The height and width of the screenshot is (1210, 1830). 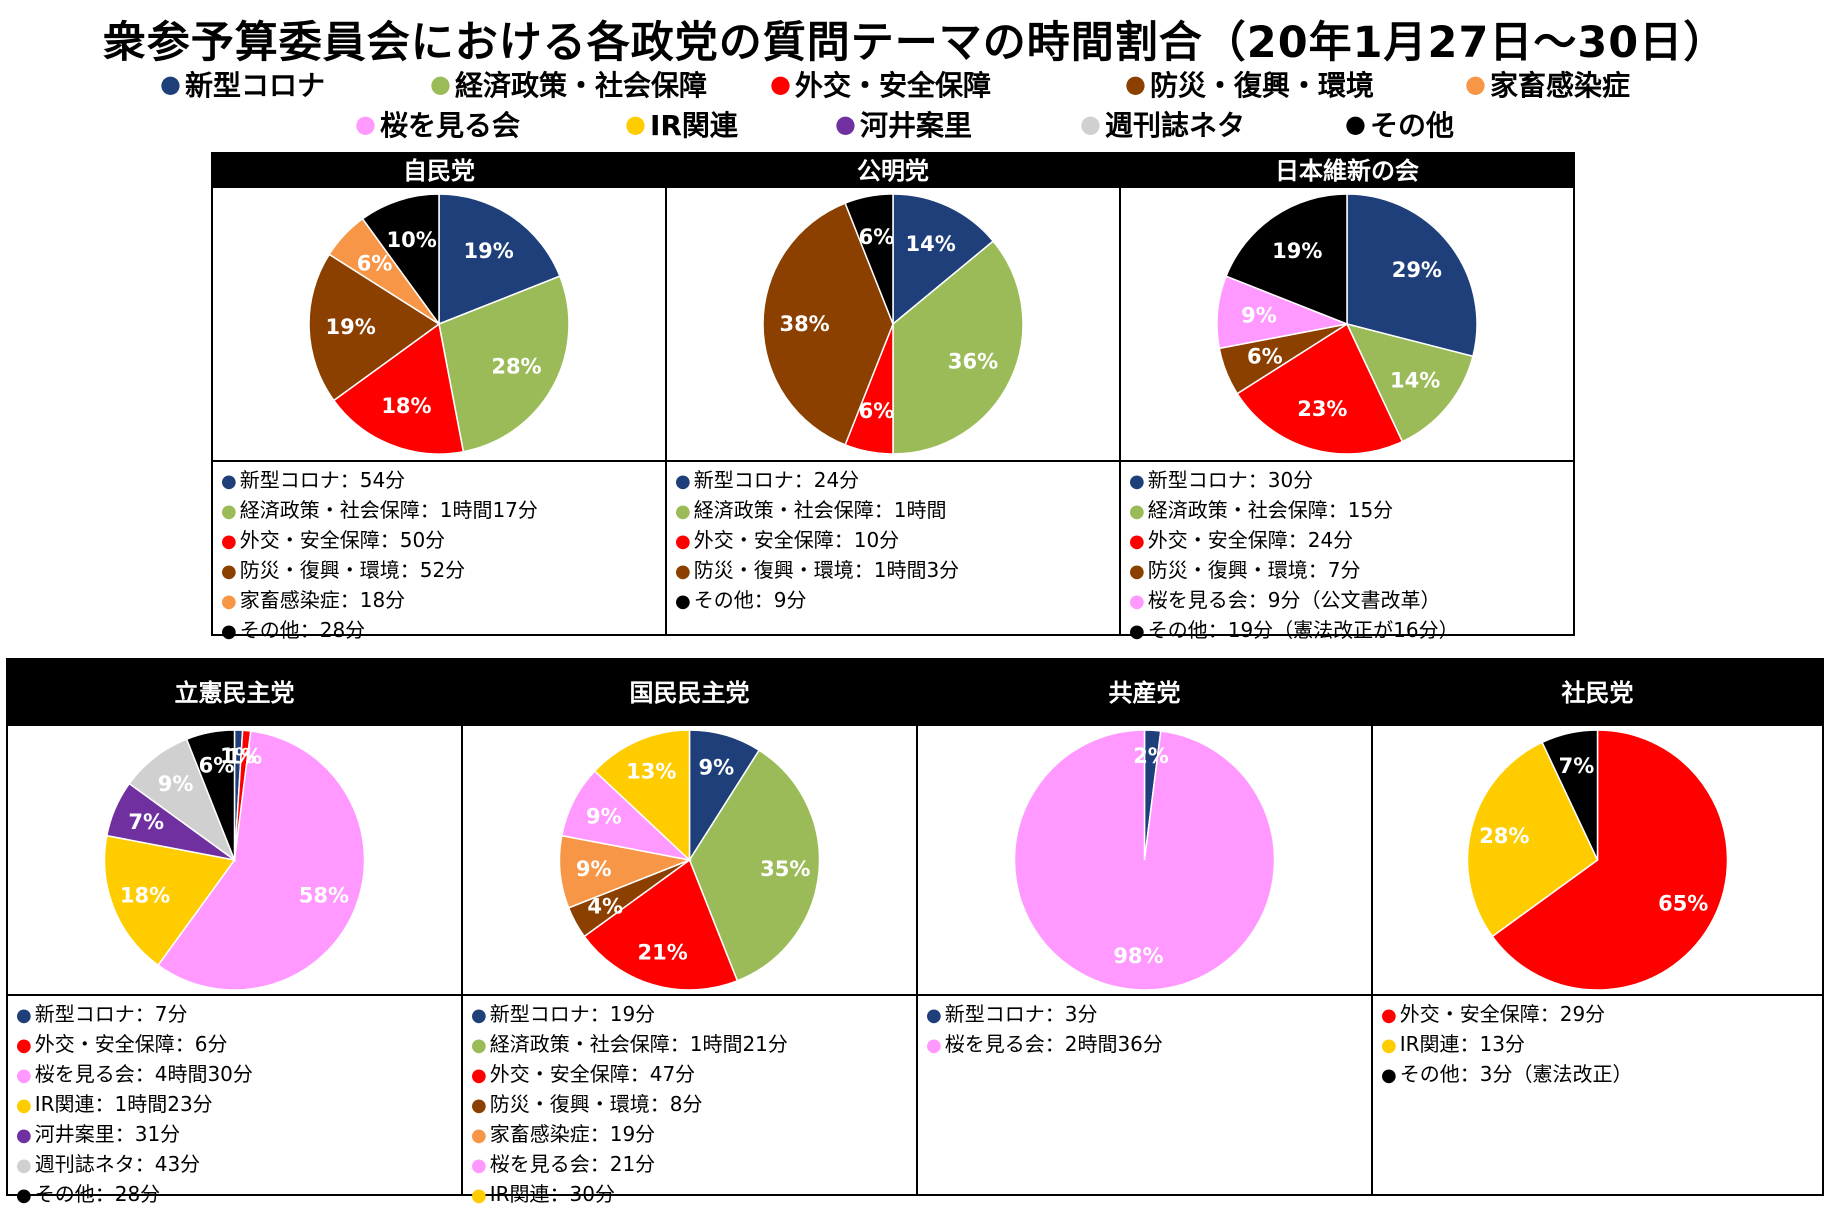 What do you see at coordinates (1261, 85) in the screenshot?
I see `legend-label: 防災・復興・環境` at bounding box center [1261, 85].